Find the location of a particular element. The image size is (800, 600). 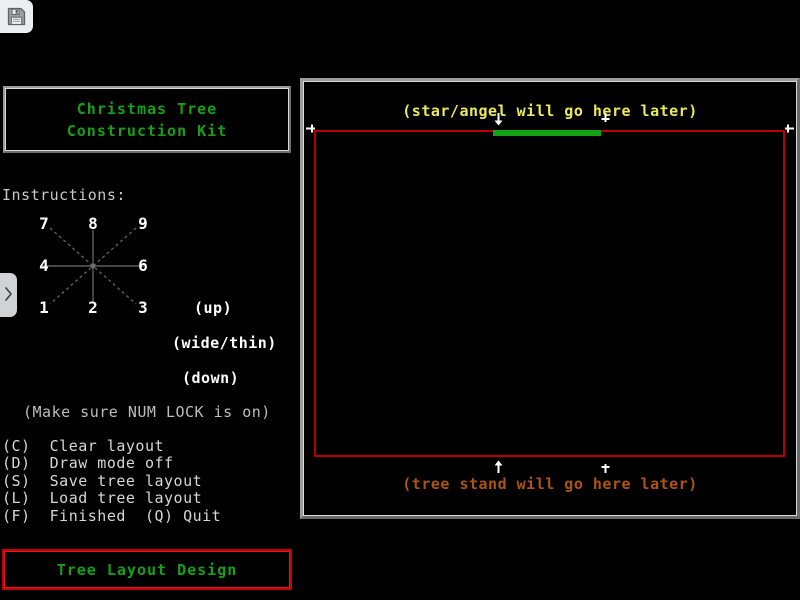

instructions-label: Instructions: is located at coordinates (64, 195).